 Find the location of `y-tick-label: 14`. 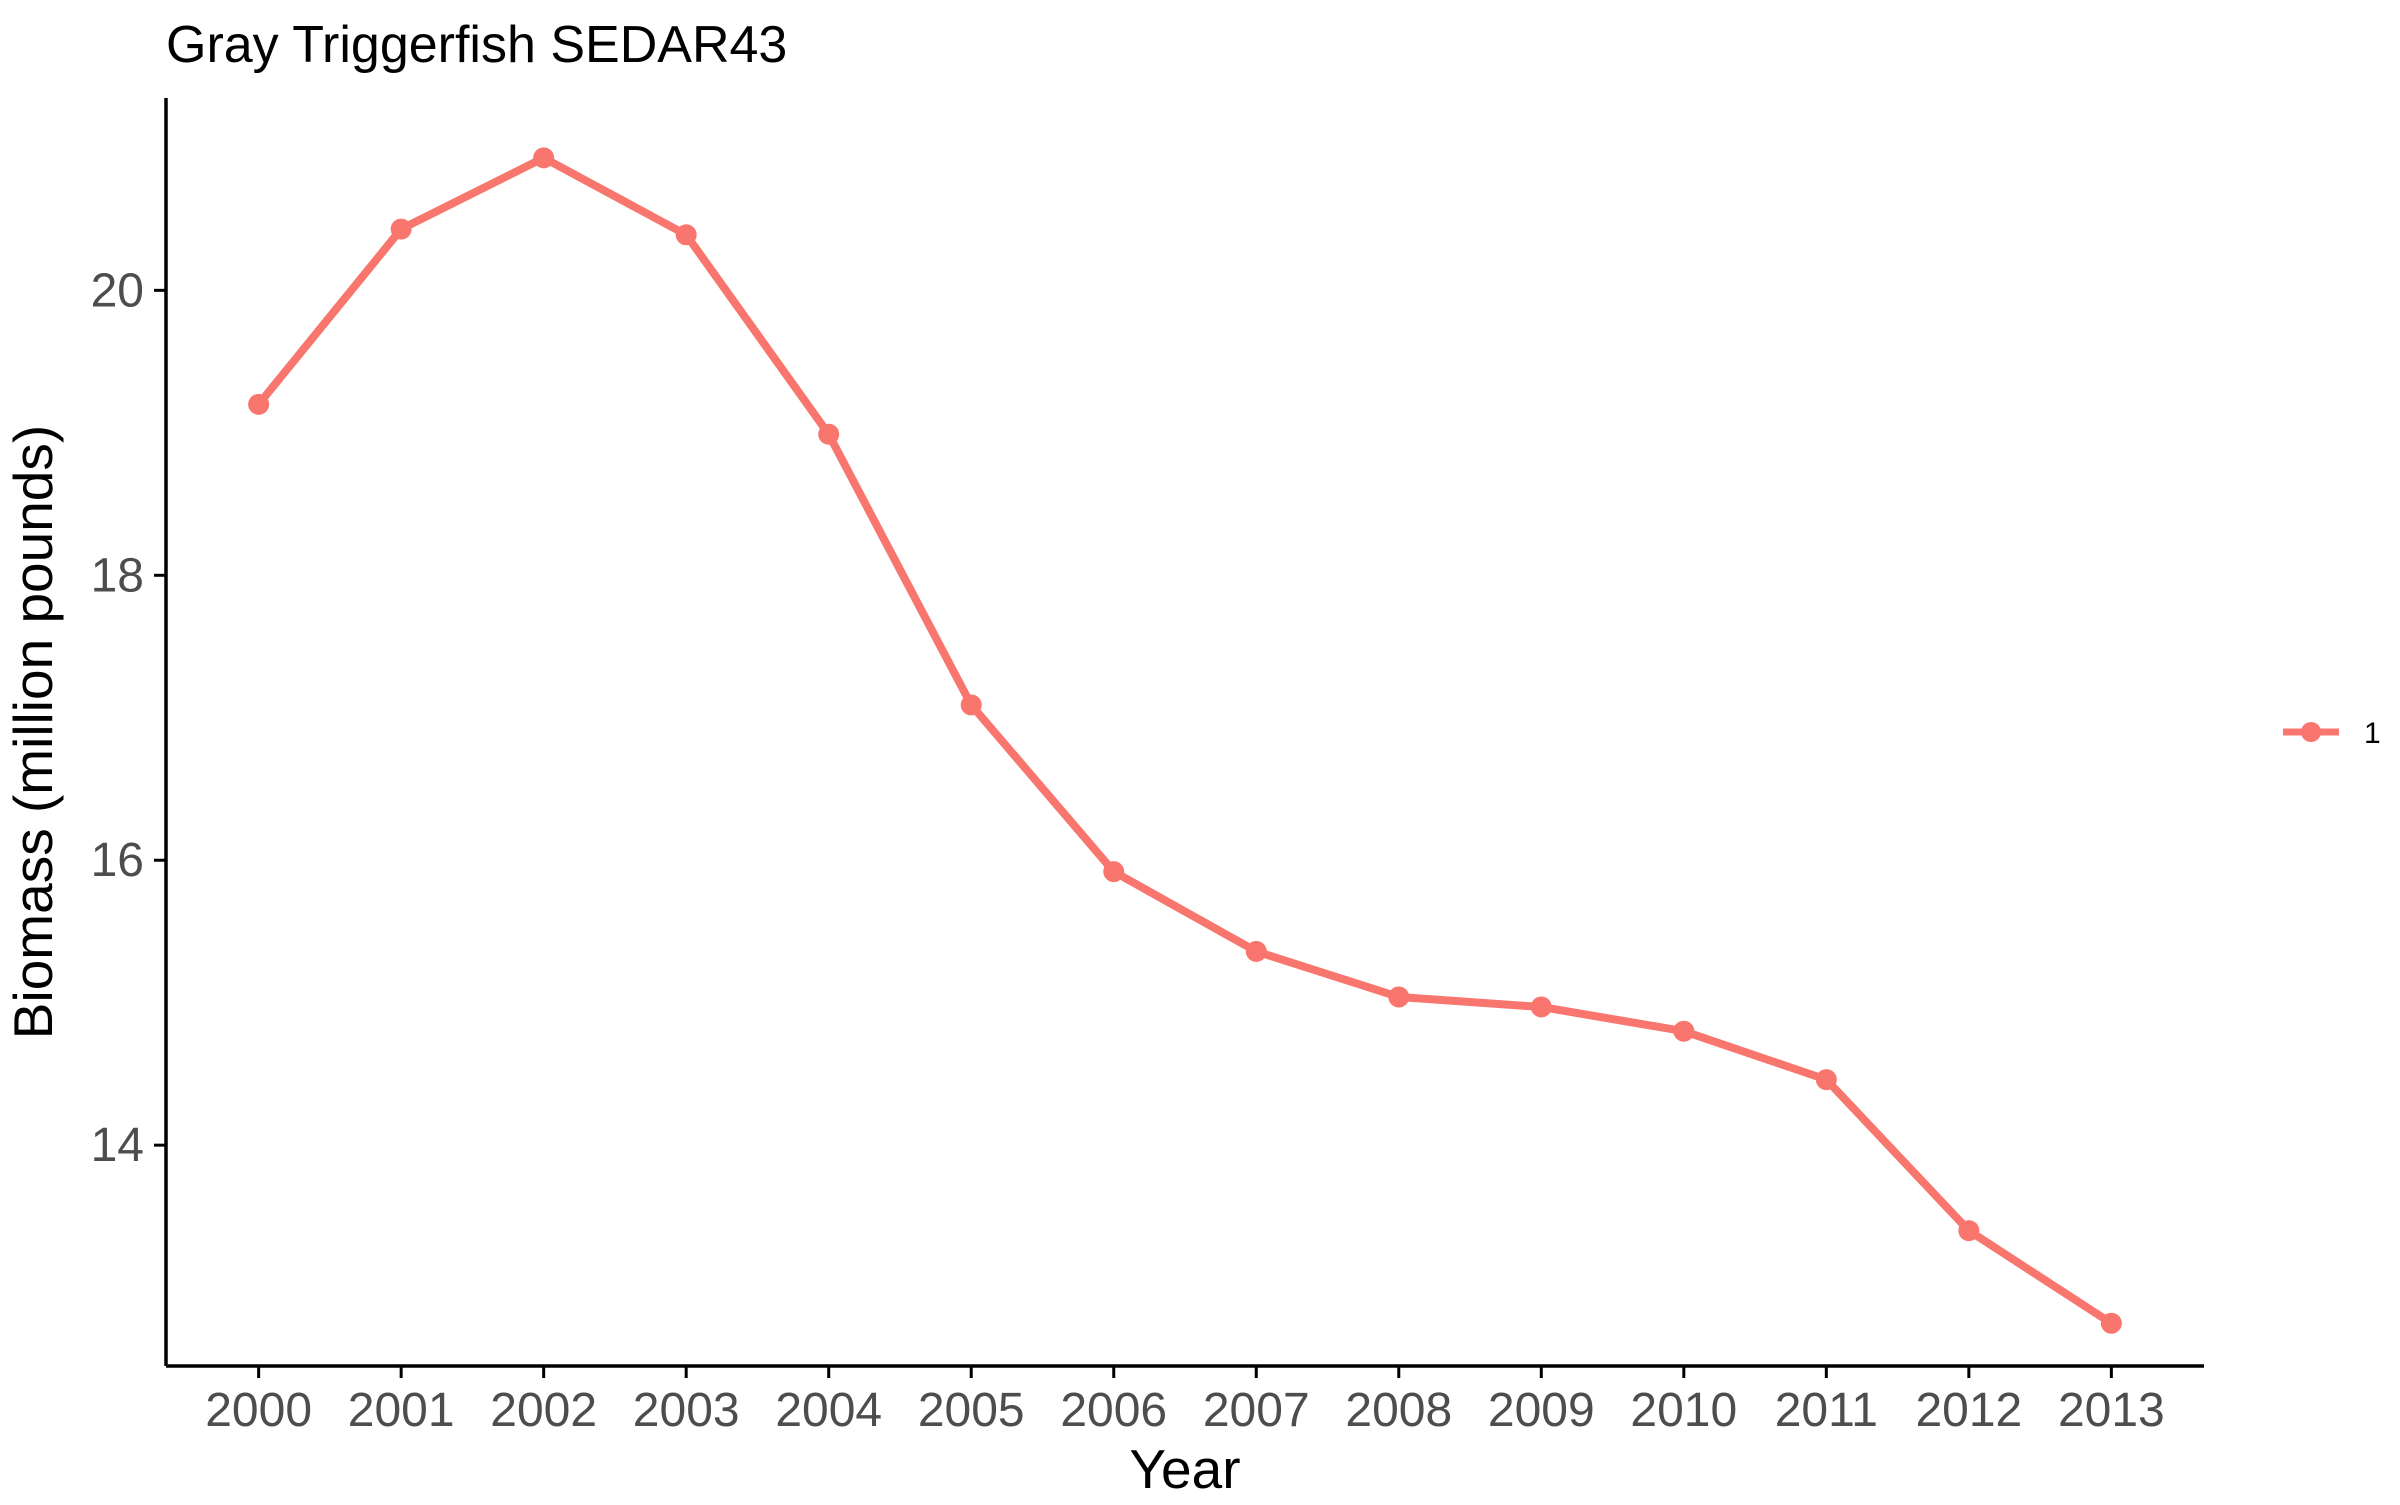

y-tick-label: 14 is located at coordinates (117, 1145).